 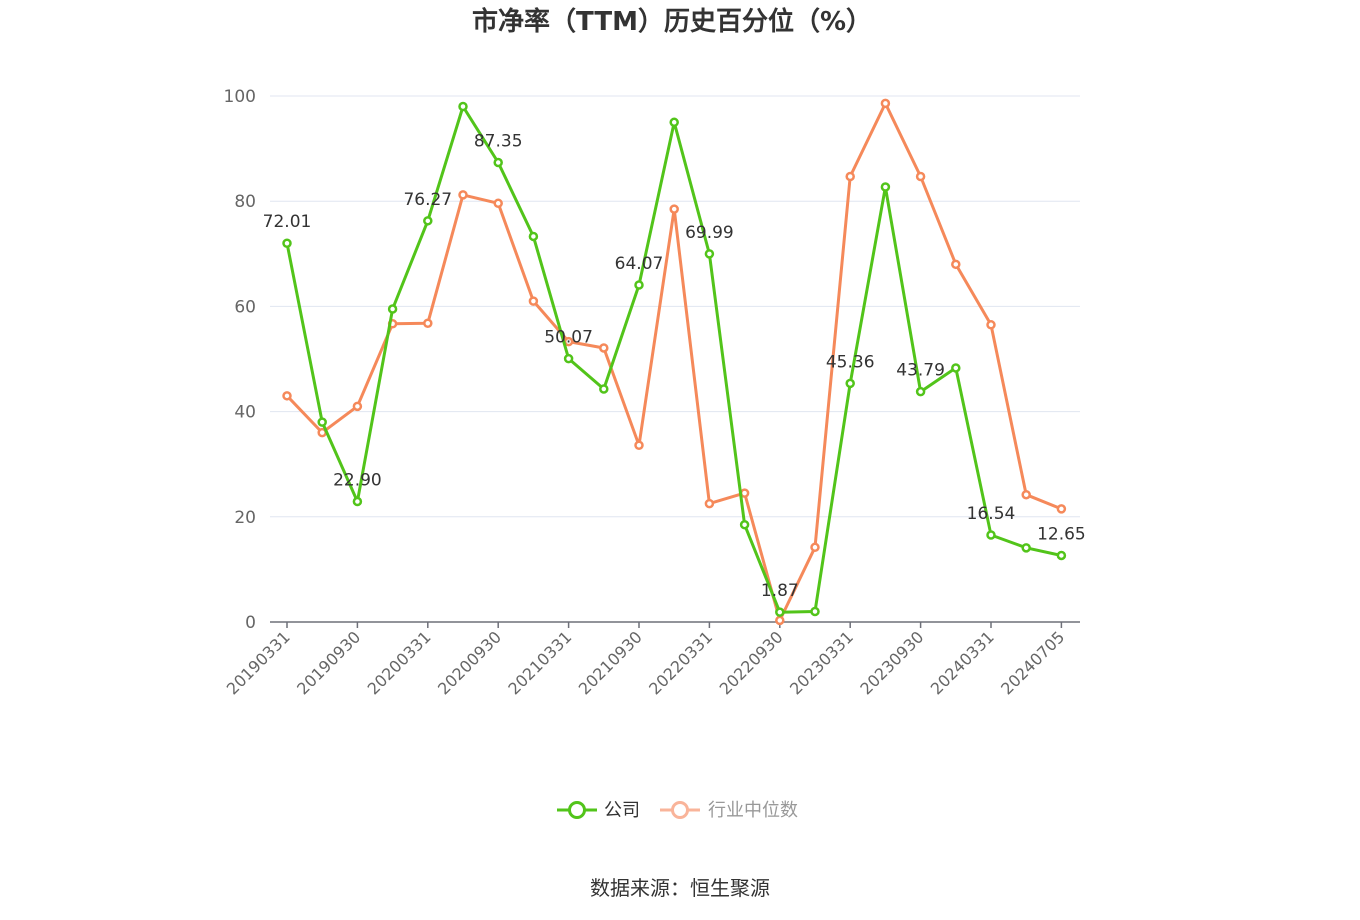 I want to click on x-tick-label: 20240705, so click(x=1032, y=662).